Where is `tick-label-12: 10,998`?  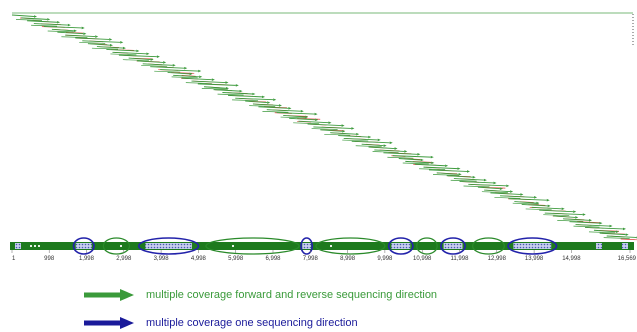
tick-label-12: 10,998 is located at coordinates (422, 259).